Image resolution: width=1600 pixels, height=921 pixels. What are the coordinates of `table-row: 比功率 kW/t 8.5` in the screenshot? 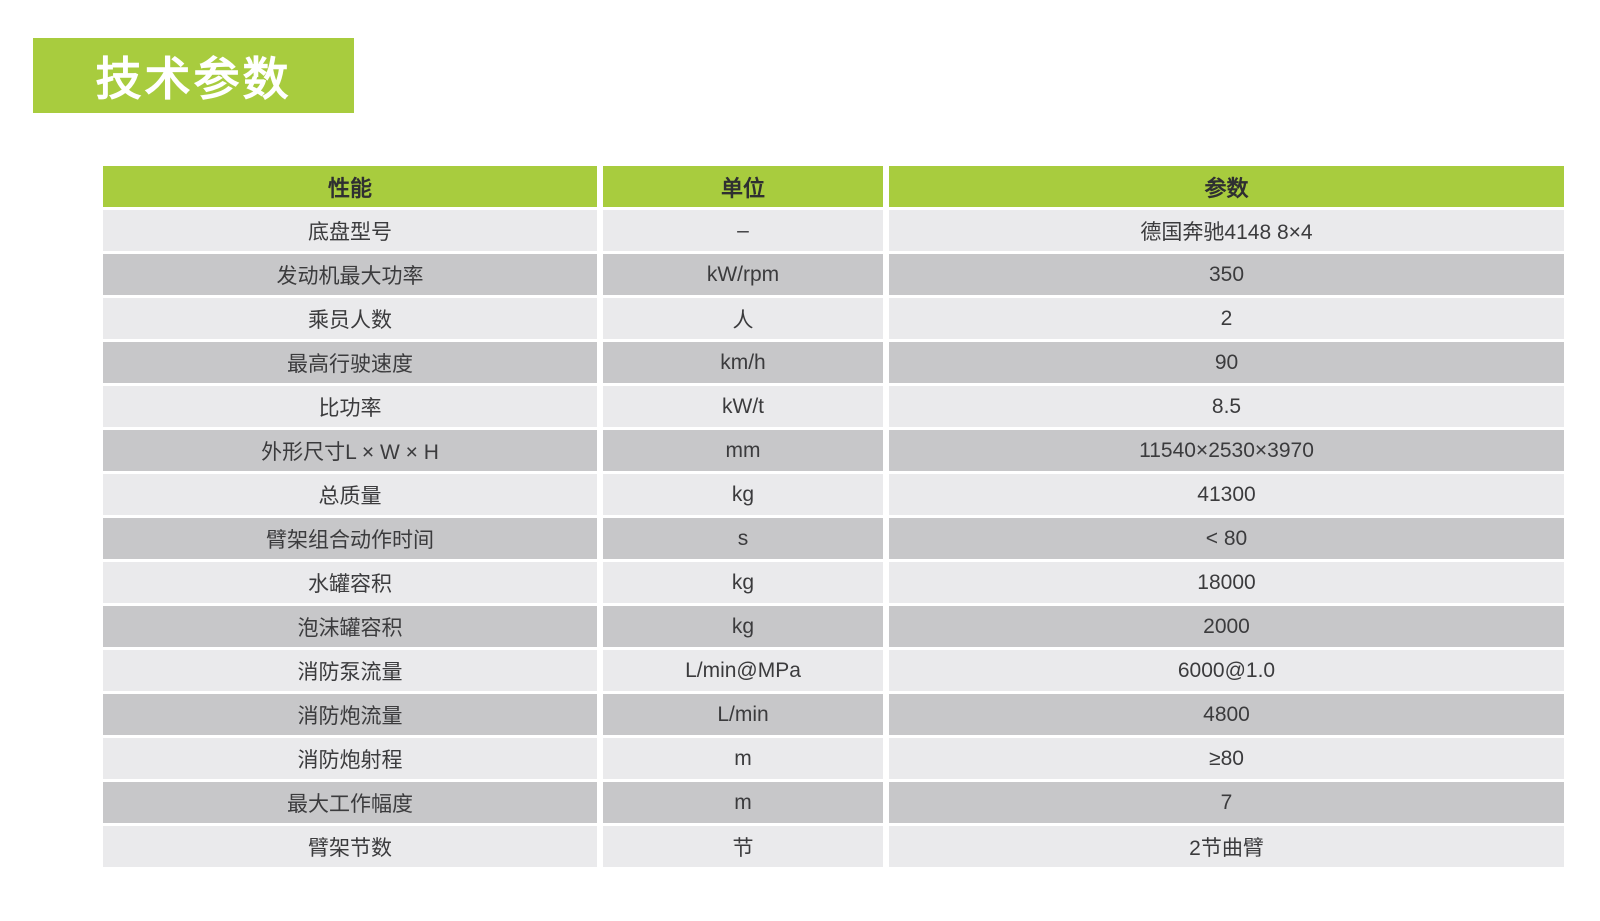 It's located at (833, 406).